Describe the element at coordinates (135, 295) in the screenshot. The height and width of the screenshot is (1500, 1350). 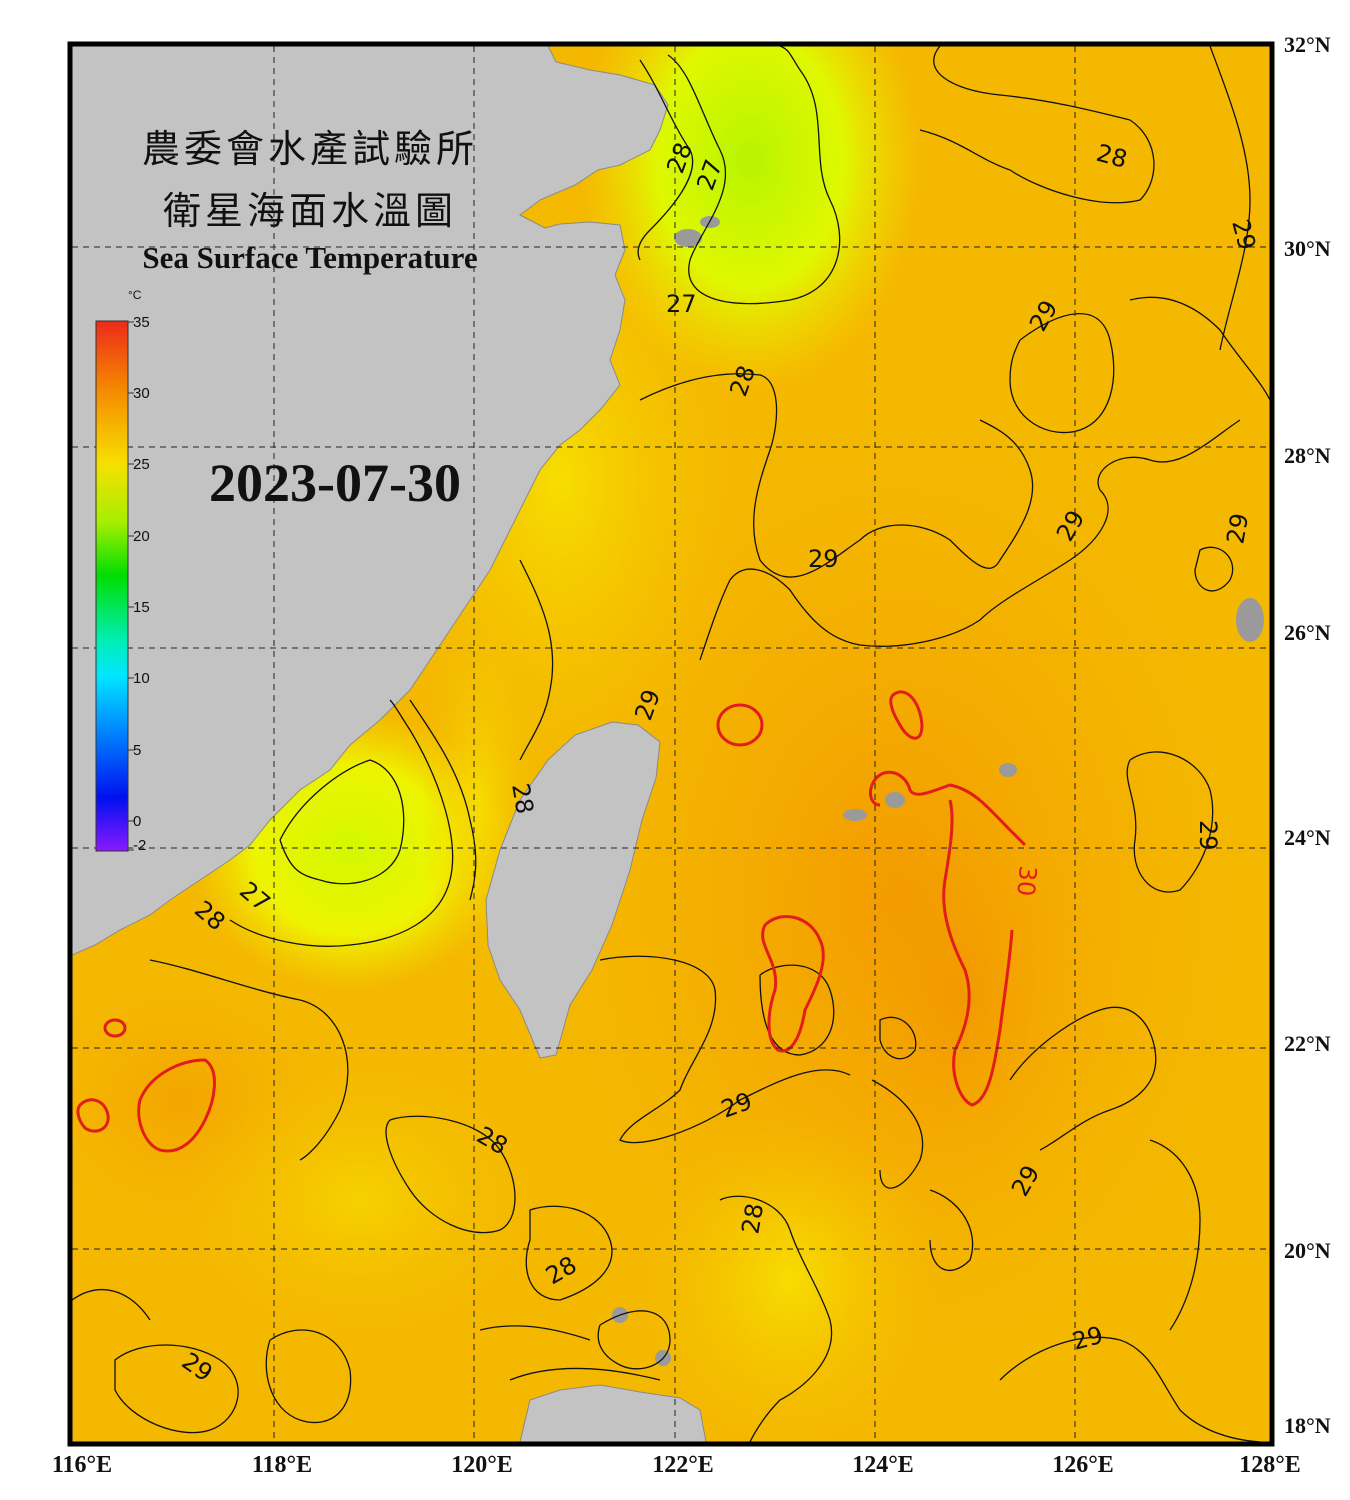
I see `colorbar-unit: °C` at that location.